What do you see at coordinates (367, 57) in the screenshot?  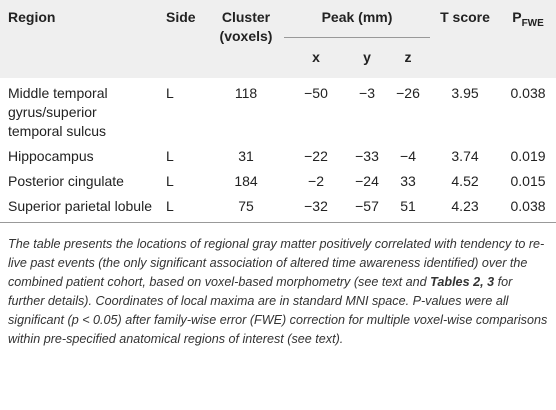 I see `header-cell: y` at bounding box center [367, 57].